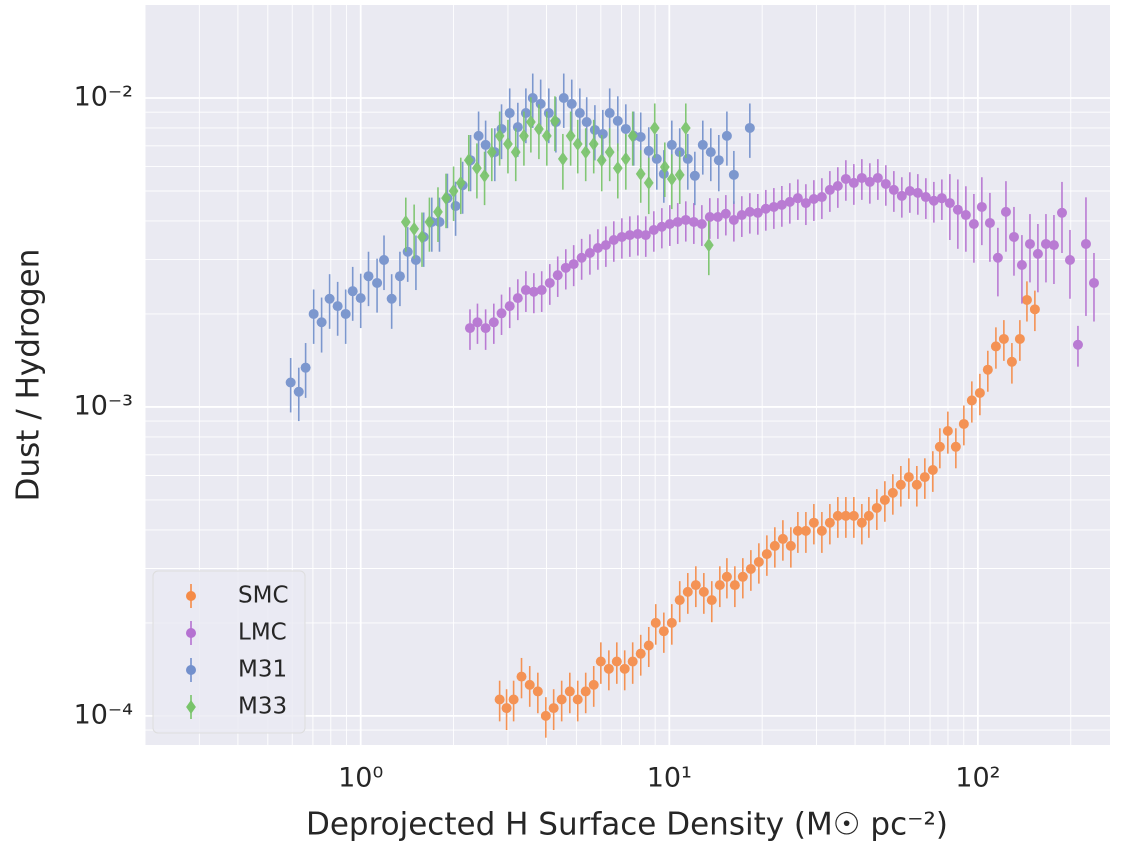 Image resolution: width=1122 pixels, height=846 pixels. I want to click on legend-label: SMC, so click(263, 596).